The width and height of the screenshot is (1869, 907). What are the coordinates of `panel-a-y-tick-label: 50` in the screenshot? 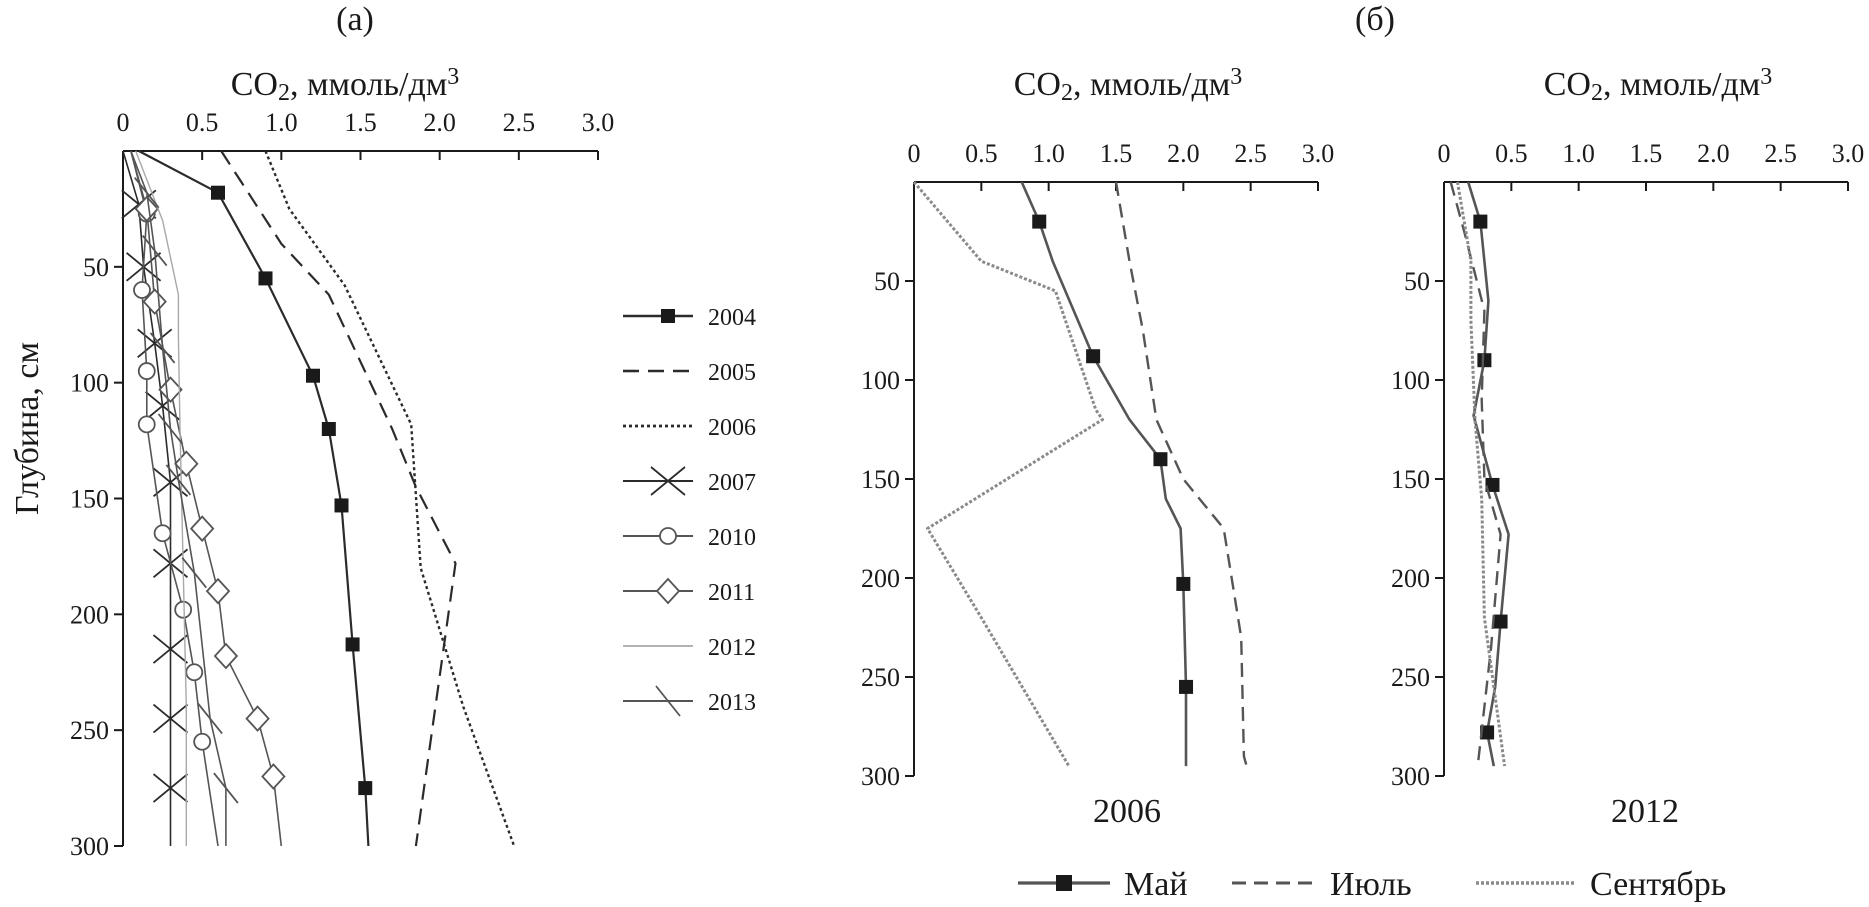 It's located at (96, 267).